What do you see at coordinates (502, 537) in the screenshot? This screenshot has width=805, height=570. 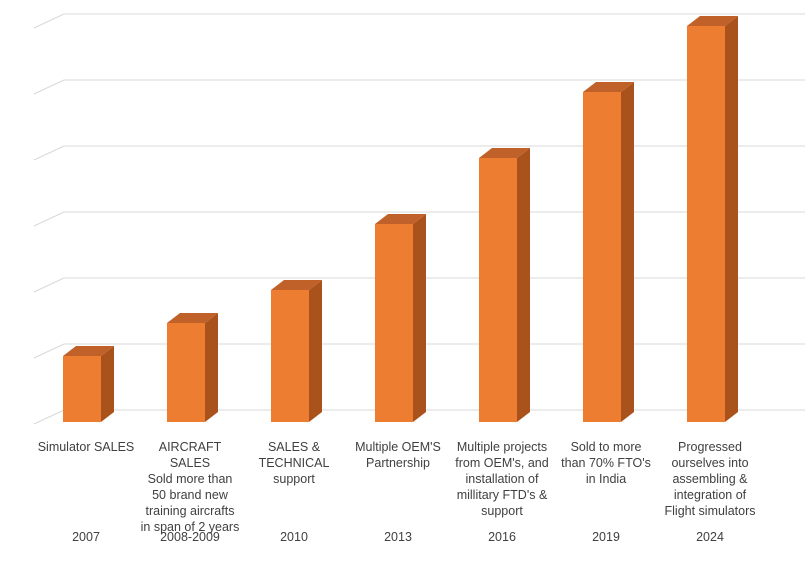 I see `year-label: 2016` at bounding box center [502, 537].